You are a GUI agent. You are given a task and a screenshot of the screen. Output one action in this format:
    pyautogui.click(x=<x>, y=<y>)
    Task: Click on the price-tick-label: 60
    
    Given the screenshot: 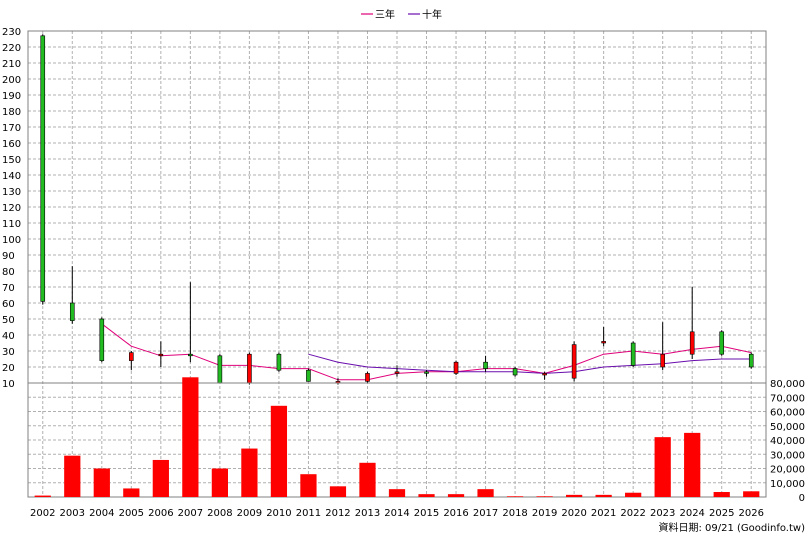 What is the action you would take?
    pyautogui.click(x=8, y=304)
    